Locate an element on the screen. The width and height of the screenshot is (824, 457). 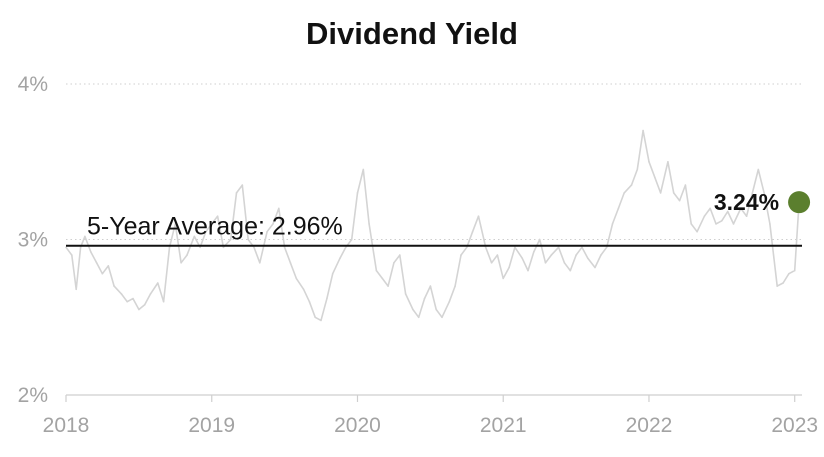
x-tick-label: 2021 is located at coordinates (503, 425).